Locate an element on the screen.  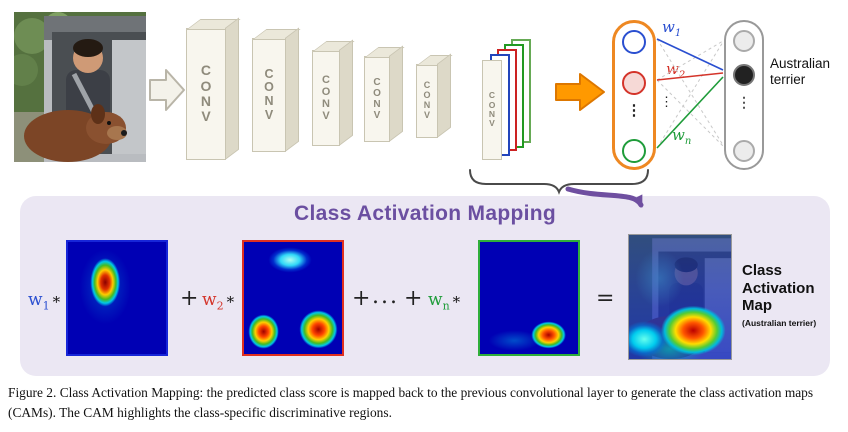
wn-subscript: n is located at coordinates (688, 141).